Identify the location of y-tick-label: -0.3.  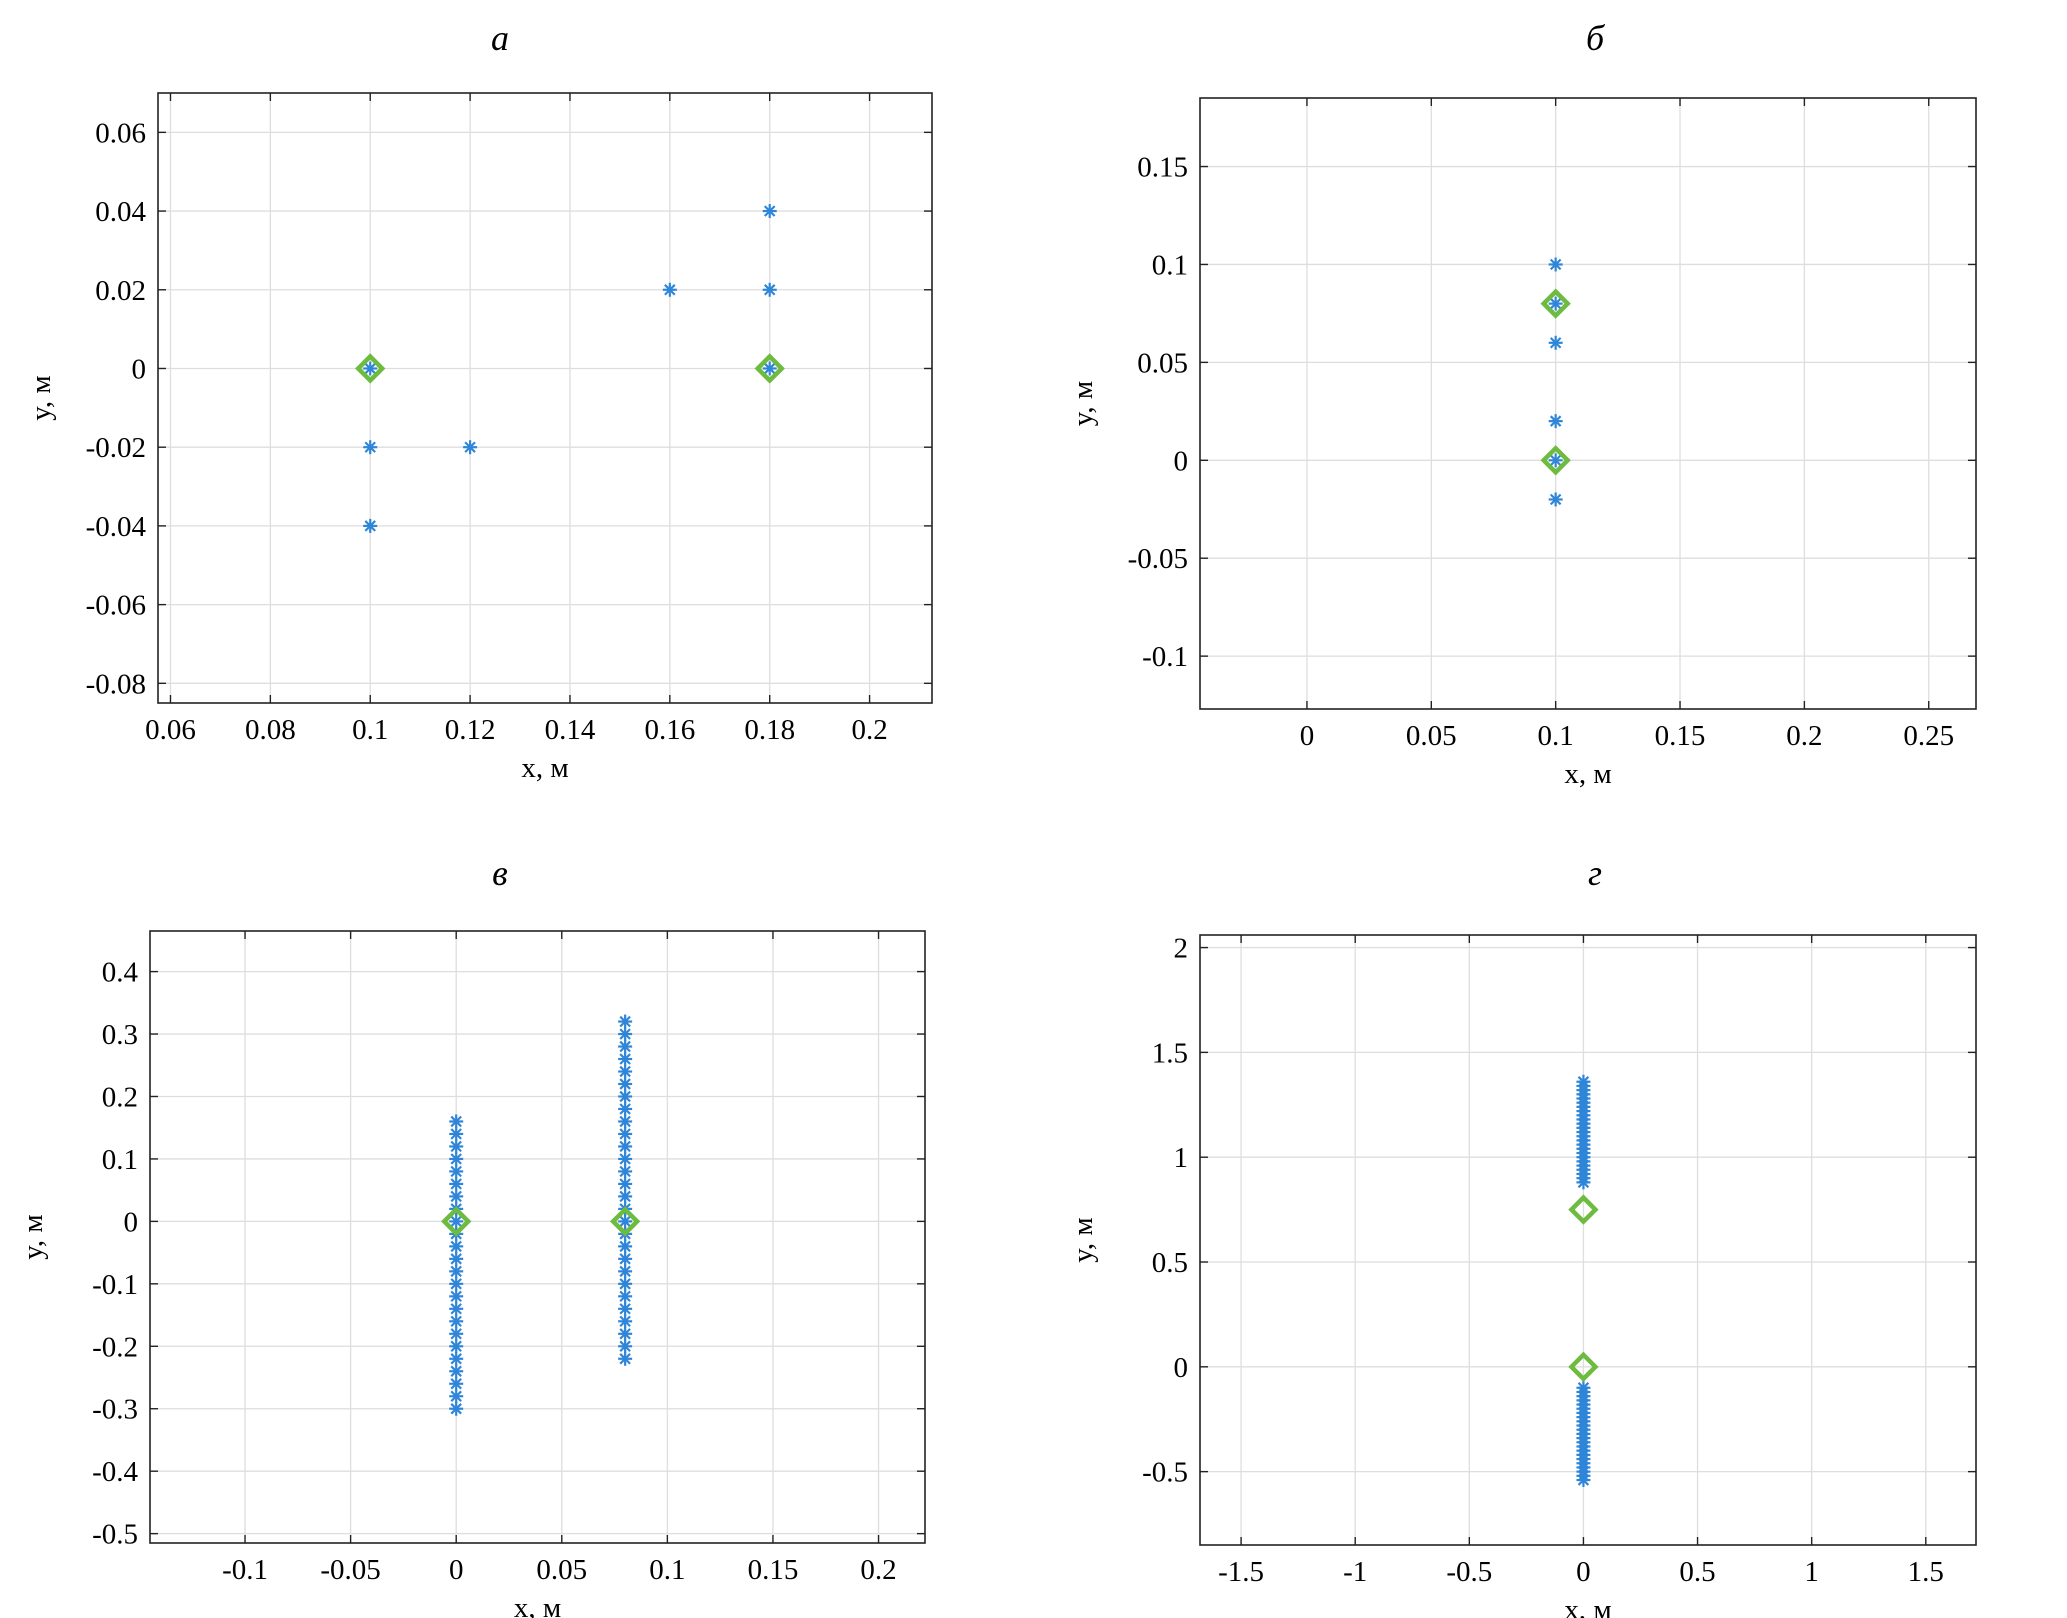
(115, 1410).